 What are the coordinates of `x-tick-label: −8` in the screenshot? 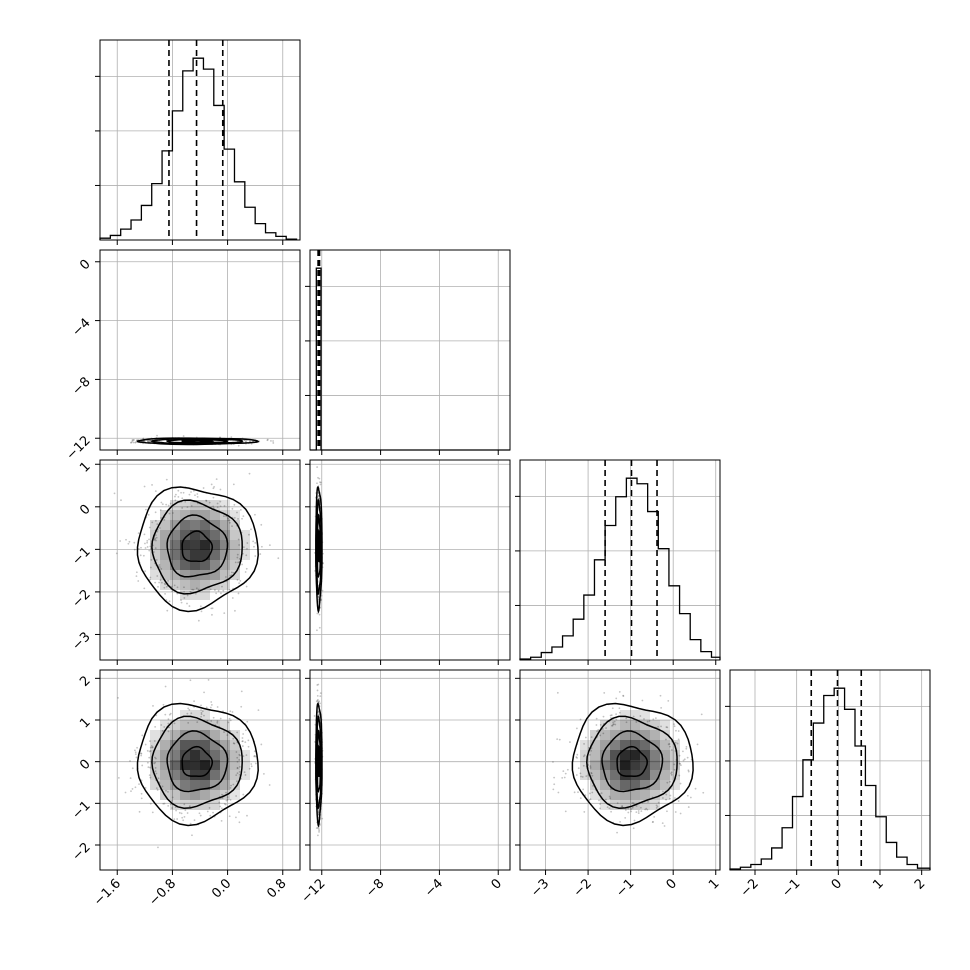 It's located at (375, 888).